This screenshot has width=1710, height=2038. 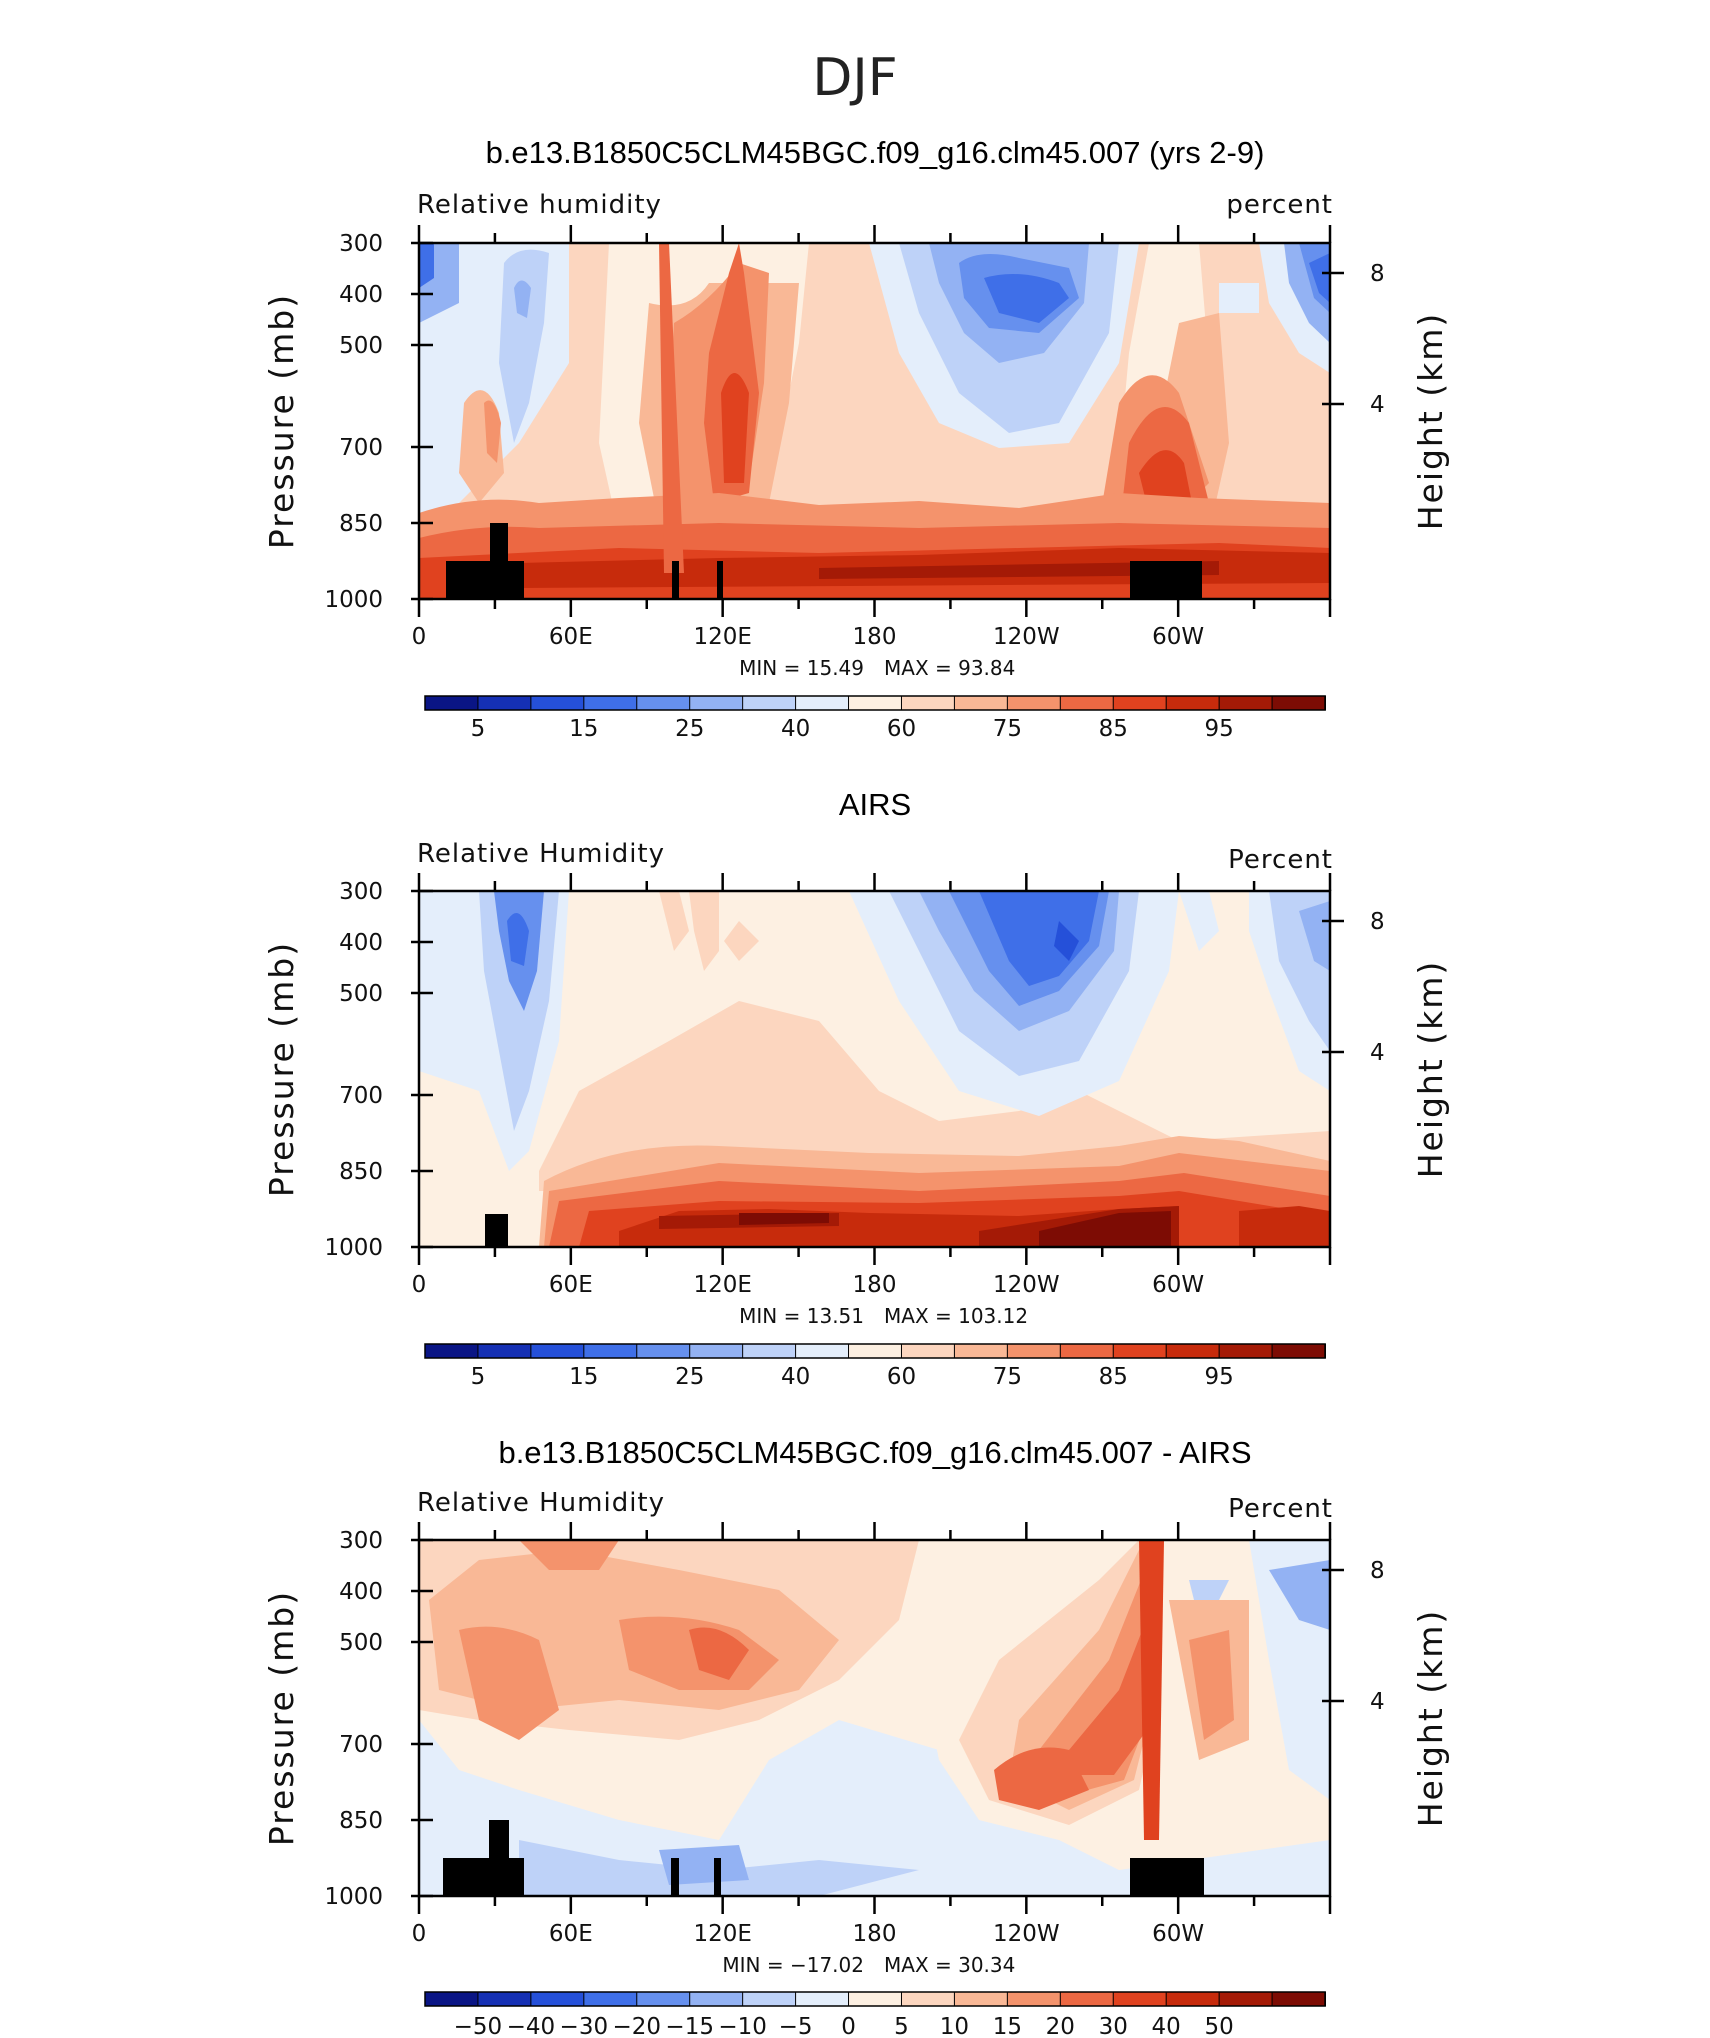 What do you see at coordinates (541, 1503) in the screenshot?
I see `panel-diff-variable-label: Relative Humidity` at bounding box center [541, 1503].